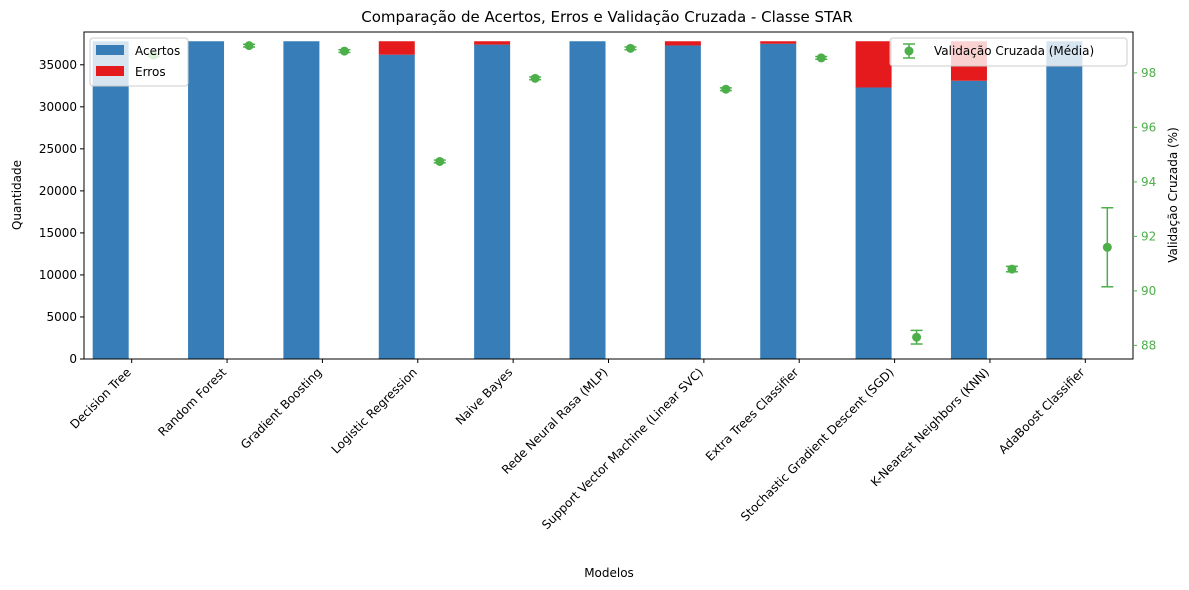  I want to click on y-axis-label: Quantidade, so click(17, 195).